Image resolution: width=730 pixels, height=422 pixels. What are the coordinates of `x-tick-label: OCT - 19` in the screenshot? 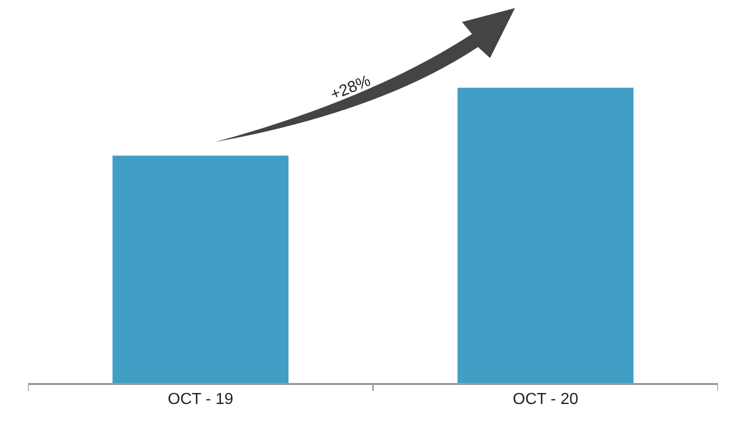 It's located at (201, 399).